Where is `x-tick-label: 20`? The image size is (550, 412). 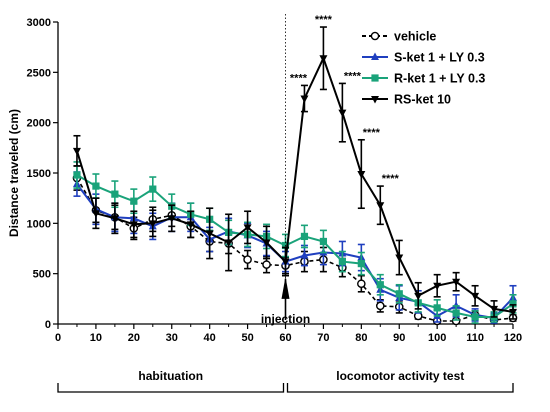 x-tick-label: 20 is located at coordinates (134, 338).